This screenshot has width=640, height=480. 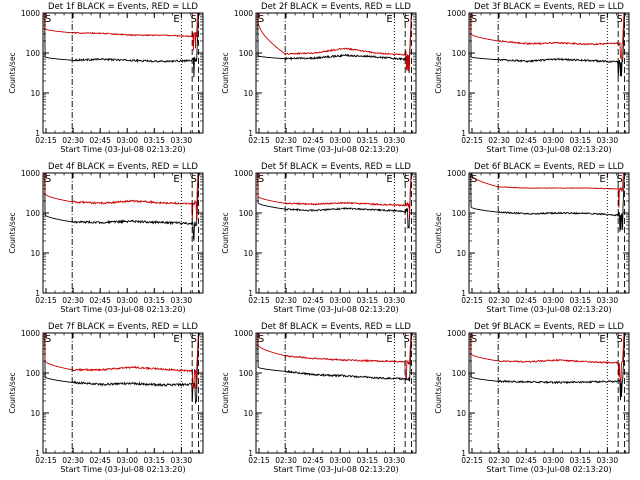 What do you see at coordinates (336, 327) in the screenshot?
I see `chart-title: Det 8f BLACK = Events, RED = LLD` at bounding box center [336, 327].